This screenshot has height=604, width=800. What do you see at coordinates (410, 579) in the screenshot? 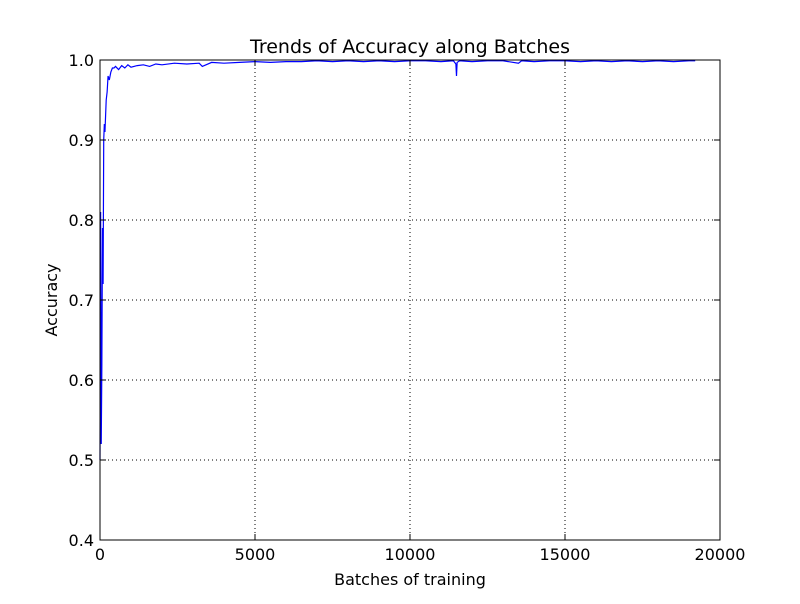
I see `x-axis-label: Batches of training` at bounding box center [410, 579].